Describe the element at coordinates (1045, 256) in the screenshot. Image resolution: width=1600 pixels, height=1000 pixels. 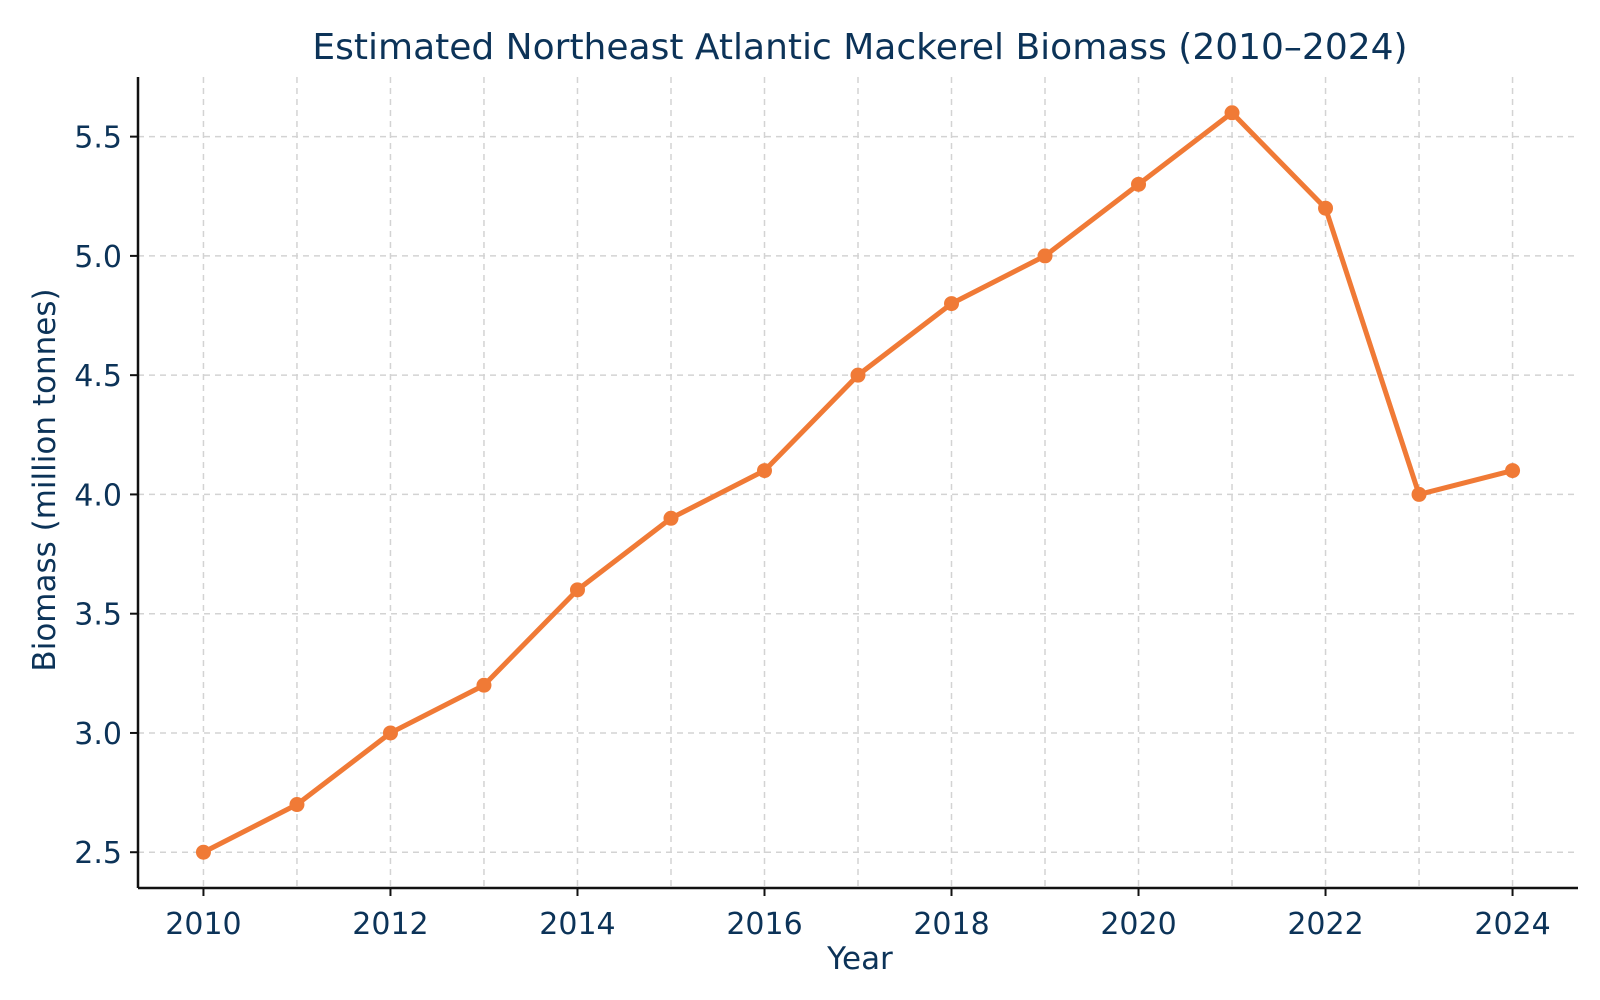
I see `data-point-2019` at that location.